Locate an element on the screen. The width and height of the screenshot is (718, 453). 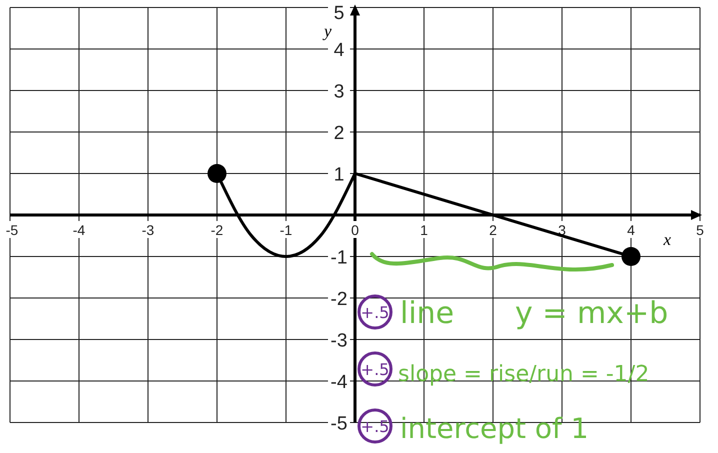
y-tick-label: -2 is located at coordinates (339, 299).